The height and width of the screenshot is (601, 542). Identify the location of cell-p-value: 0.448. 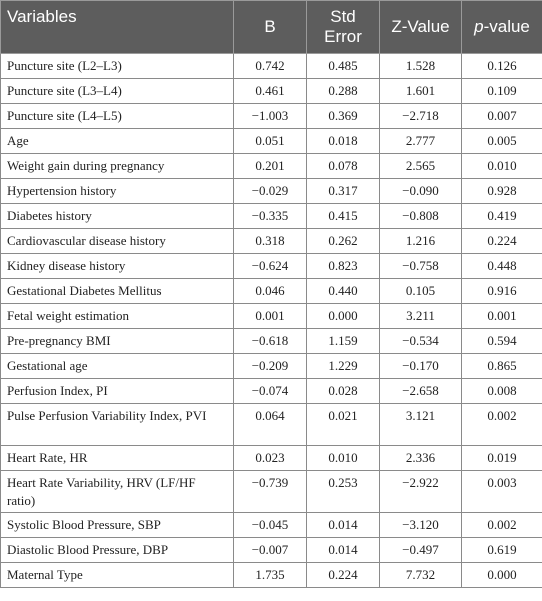
(501, 266).